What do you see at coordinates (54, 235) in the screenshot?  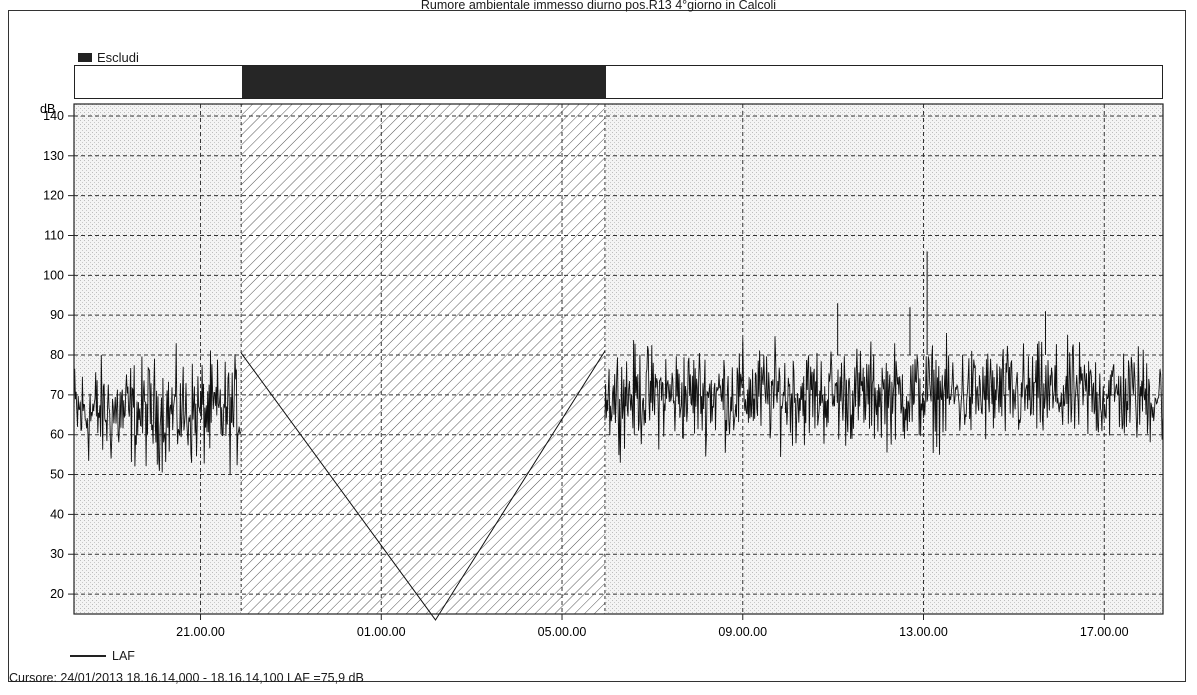 I see `y-tick-label: 110` at bounding box center [54, 235].